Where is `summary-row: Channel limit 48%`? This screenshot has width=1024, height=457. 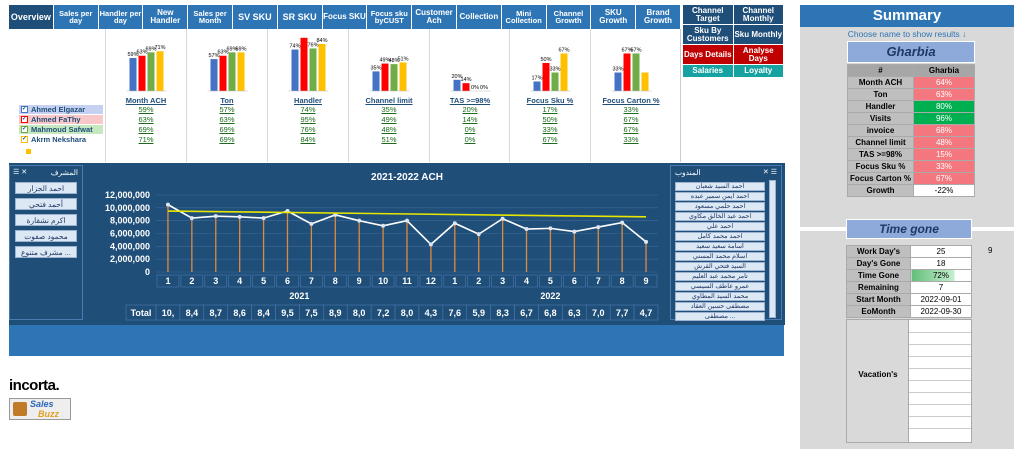 summary-row: Channel limit 48% is located at coordinates (911, 142).